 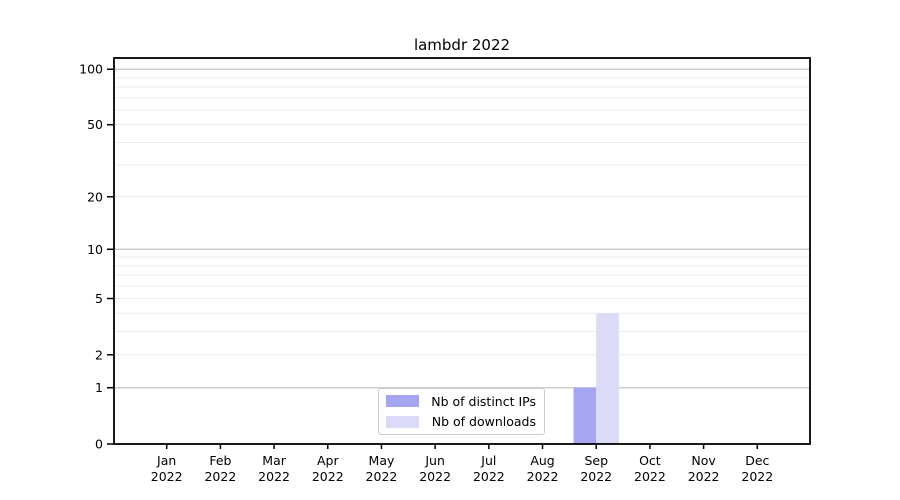 What do you see at coordinates (596, 460) in the screenshot?
I see `x-tick-label-month: Sep` at bounding box center [596, 460].